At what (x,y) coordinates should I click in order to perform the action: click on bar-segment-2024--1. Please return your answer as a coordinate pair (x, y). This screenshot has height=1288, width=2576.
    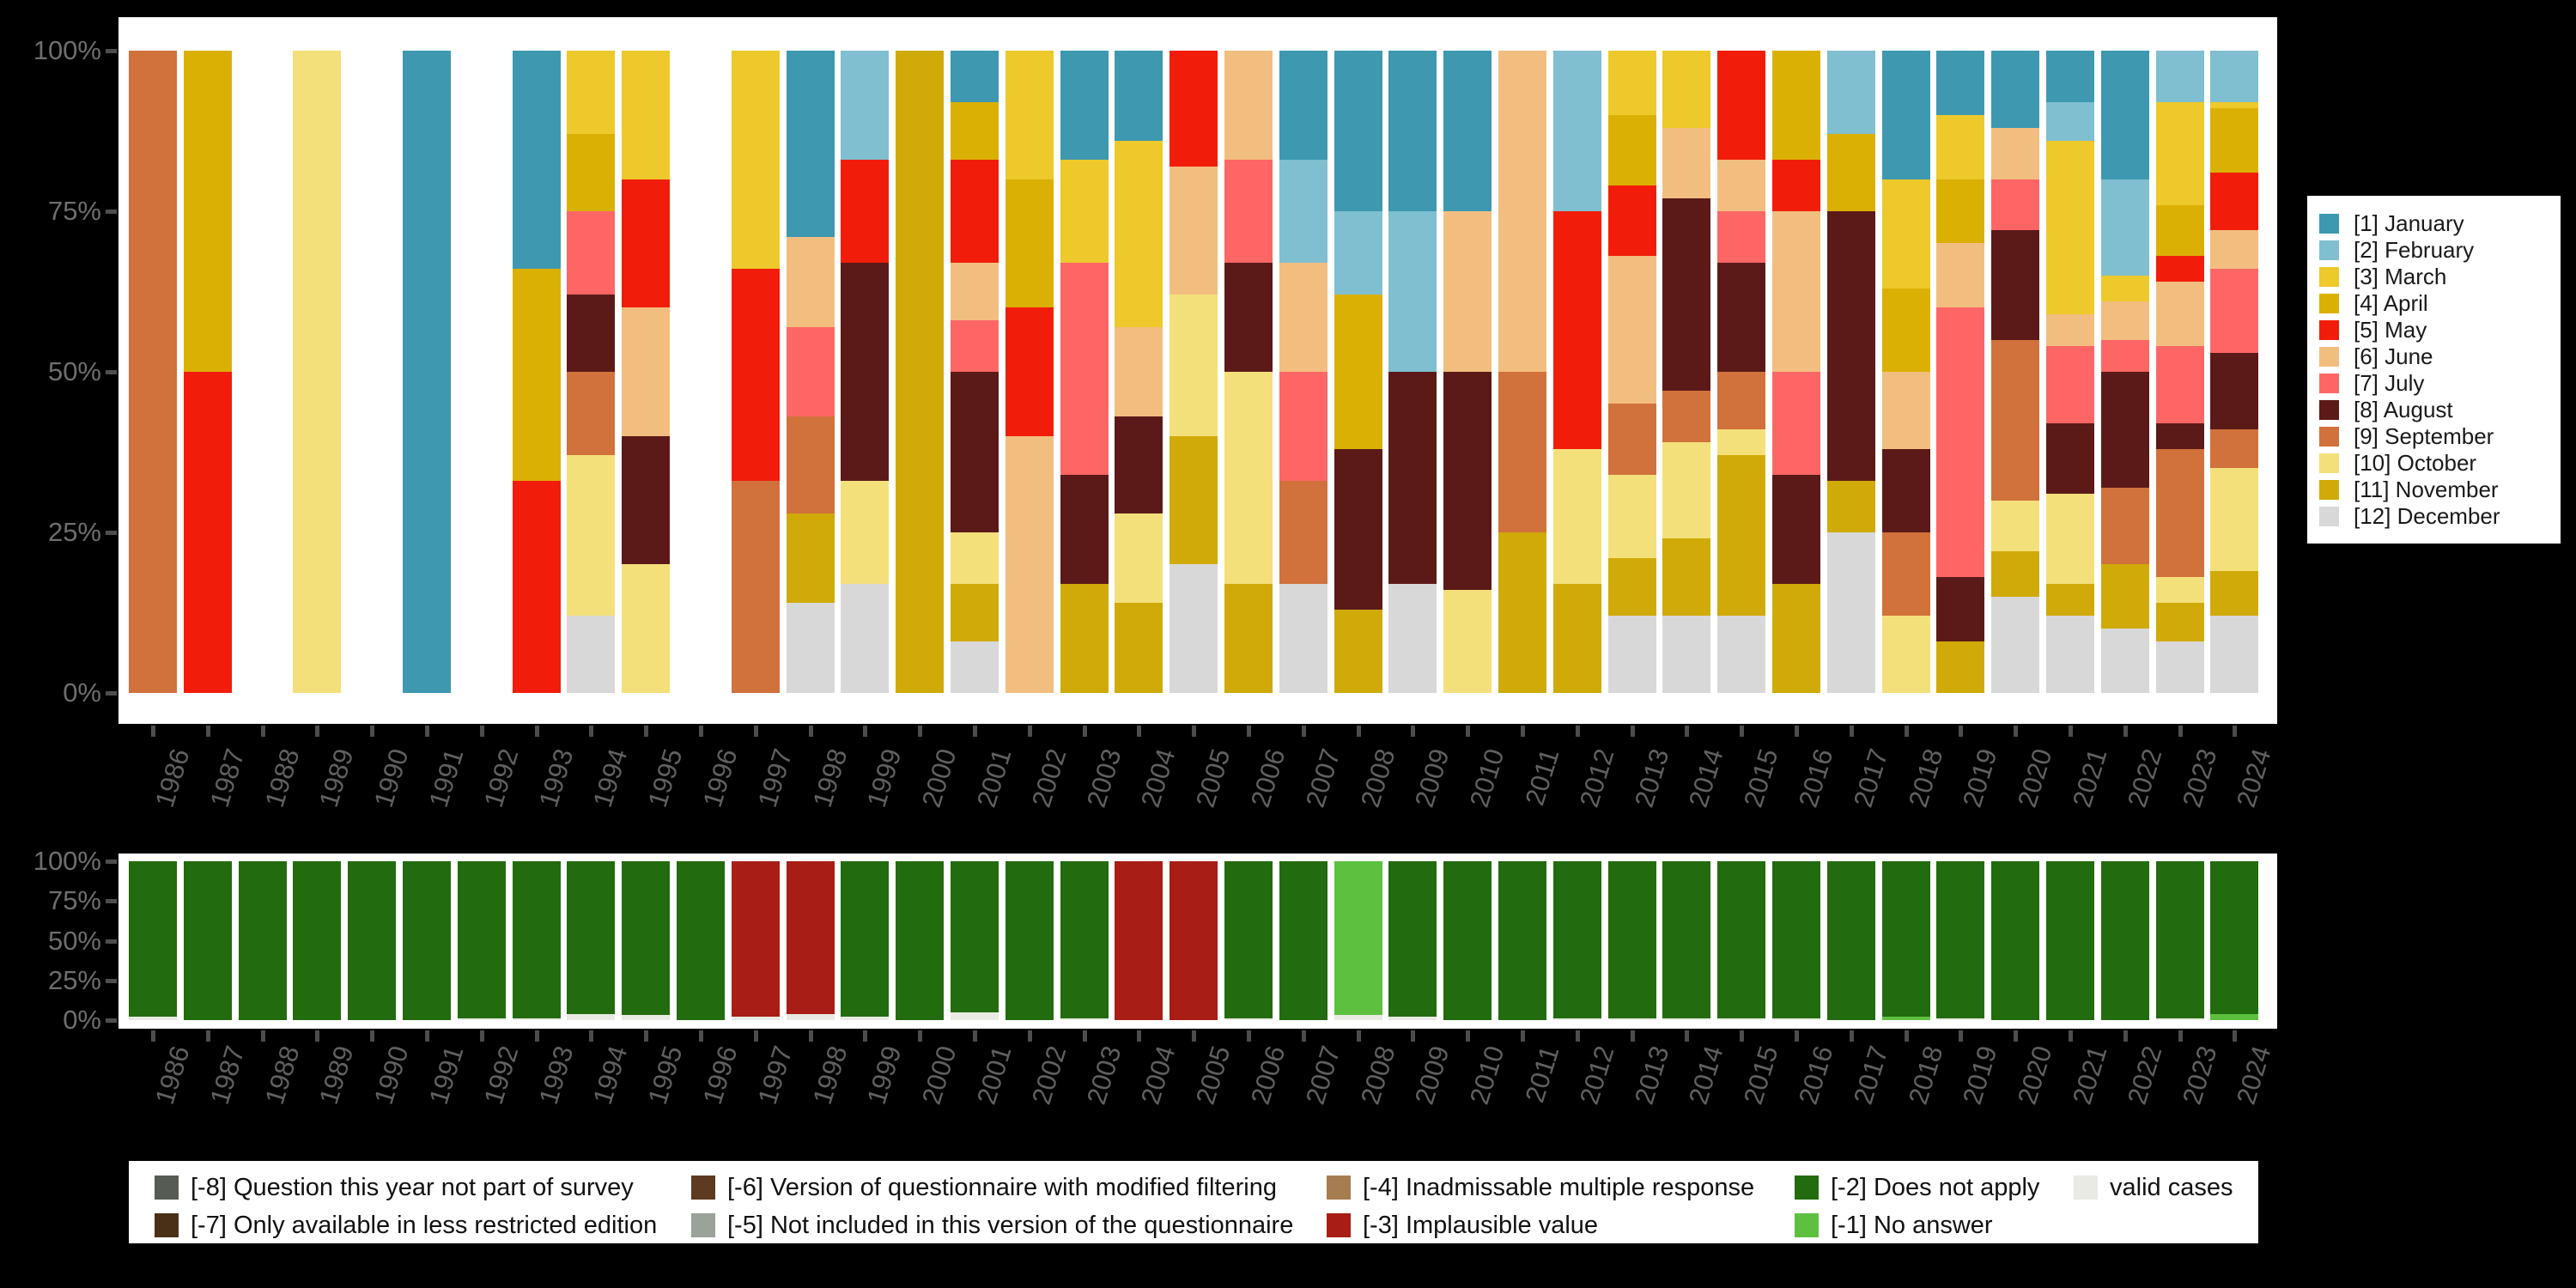
    Looking at the image, I should click on (2234, 1017).